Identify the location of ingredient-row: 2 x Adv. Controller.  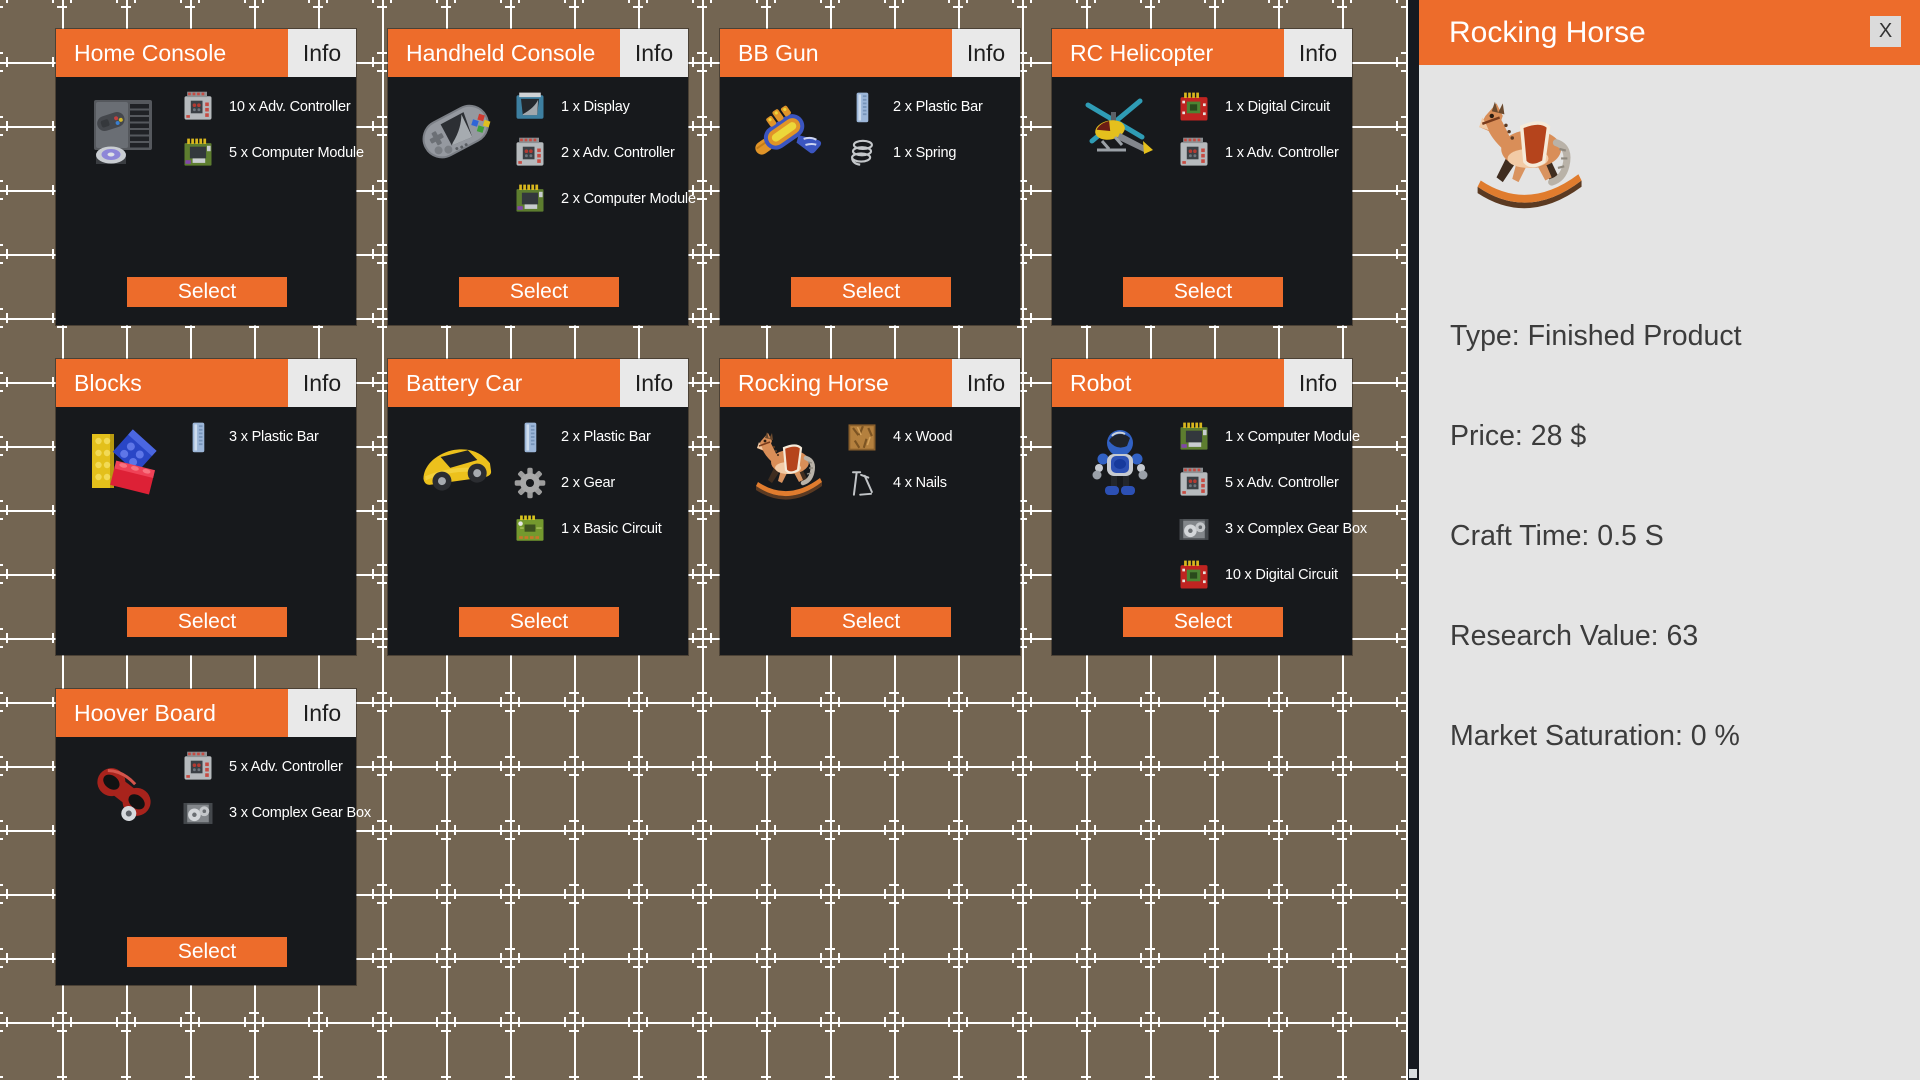
(598, 153).